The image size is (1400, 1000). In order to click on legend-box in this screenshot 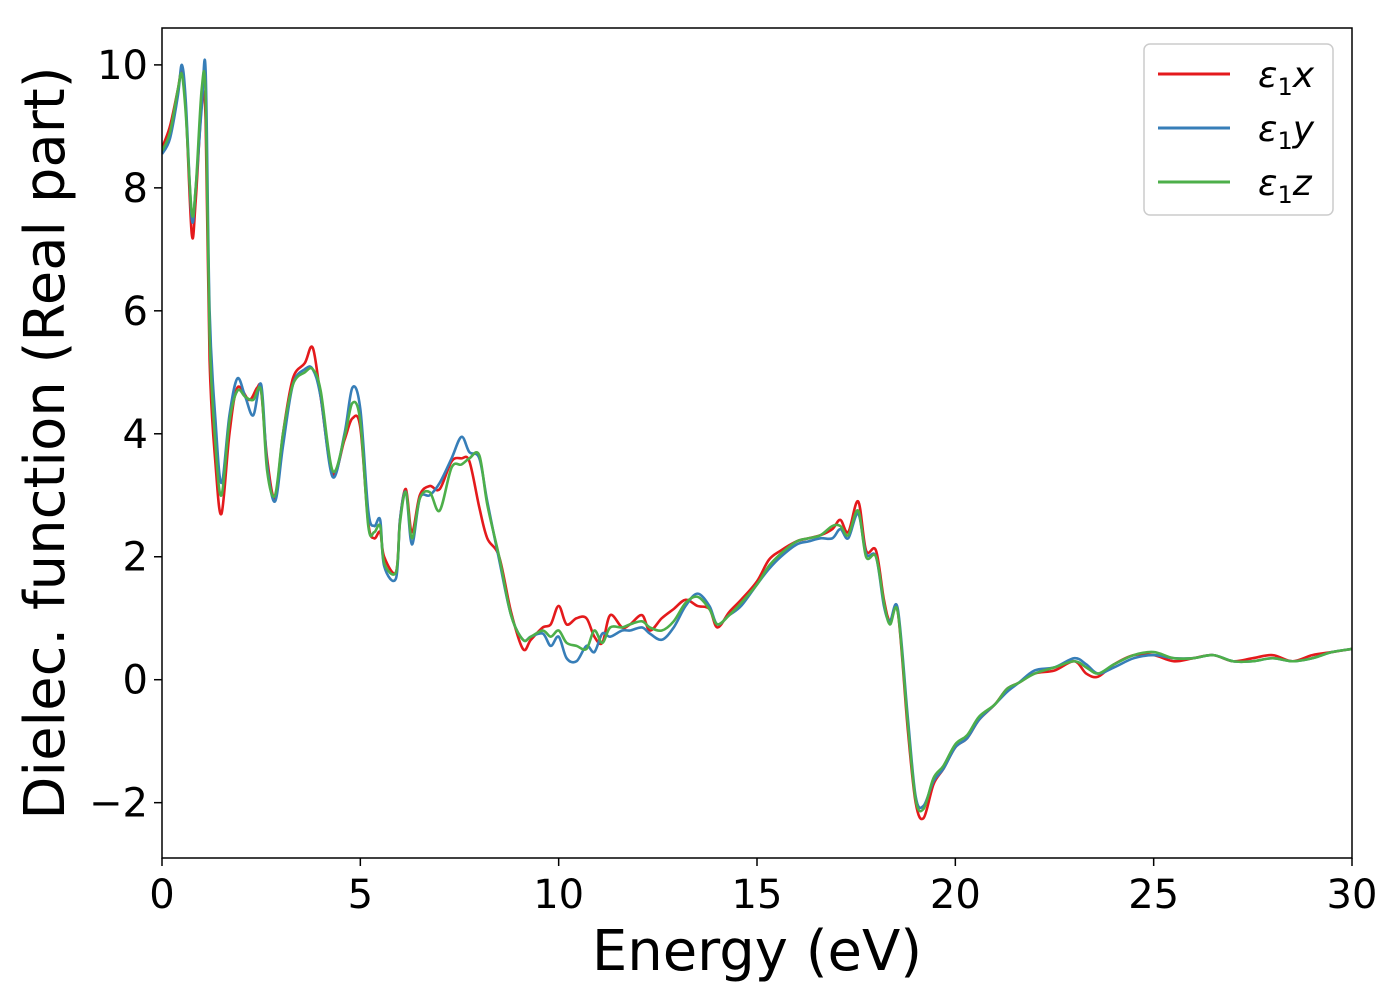, I will do `click(1238, 129)`.